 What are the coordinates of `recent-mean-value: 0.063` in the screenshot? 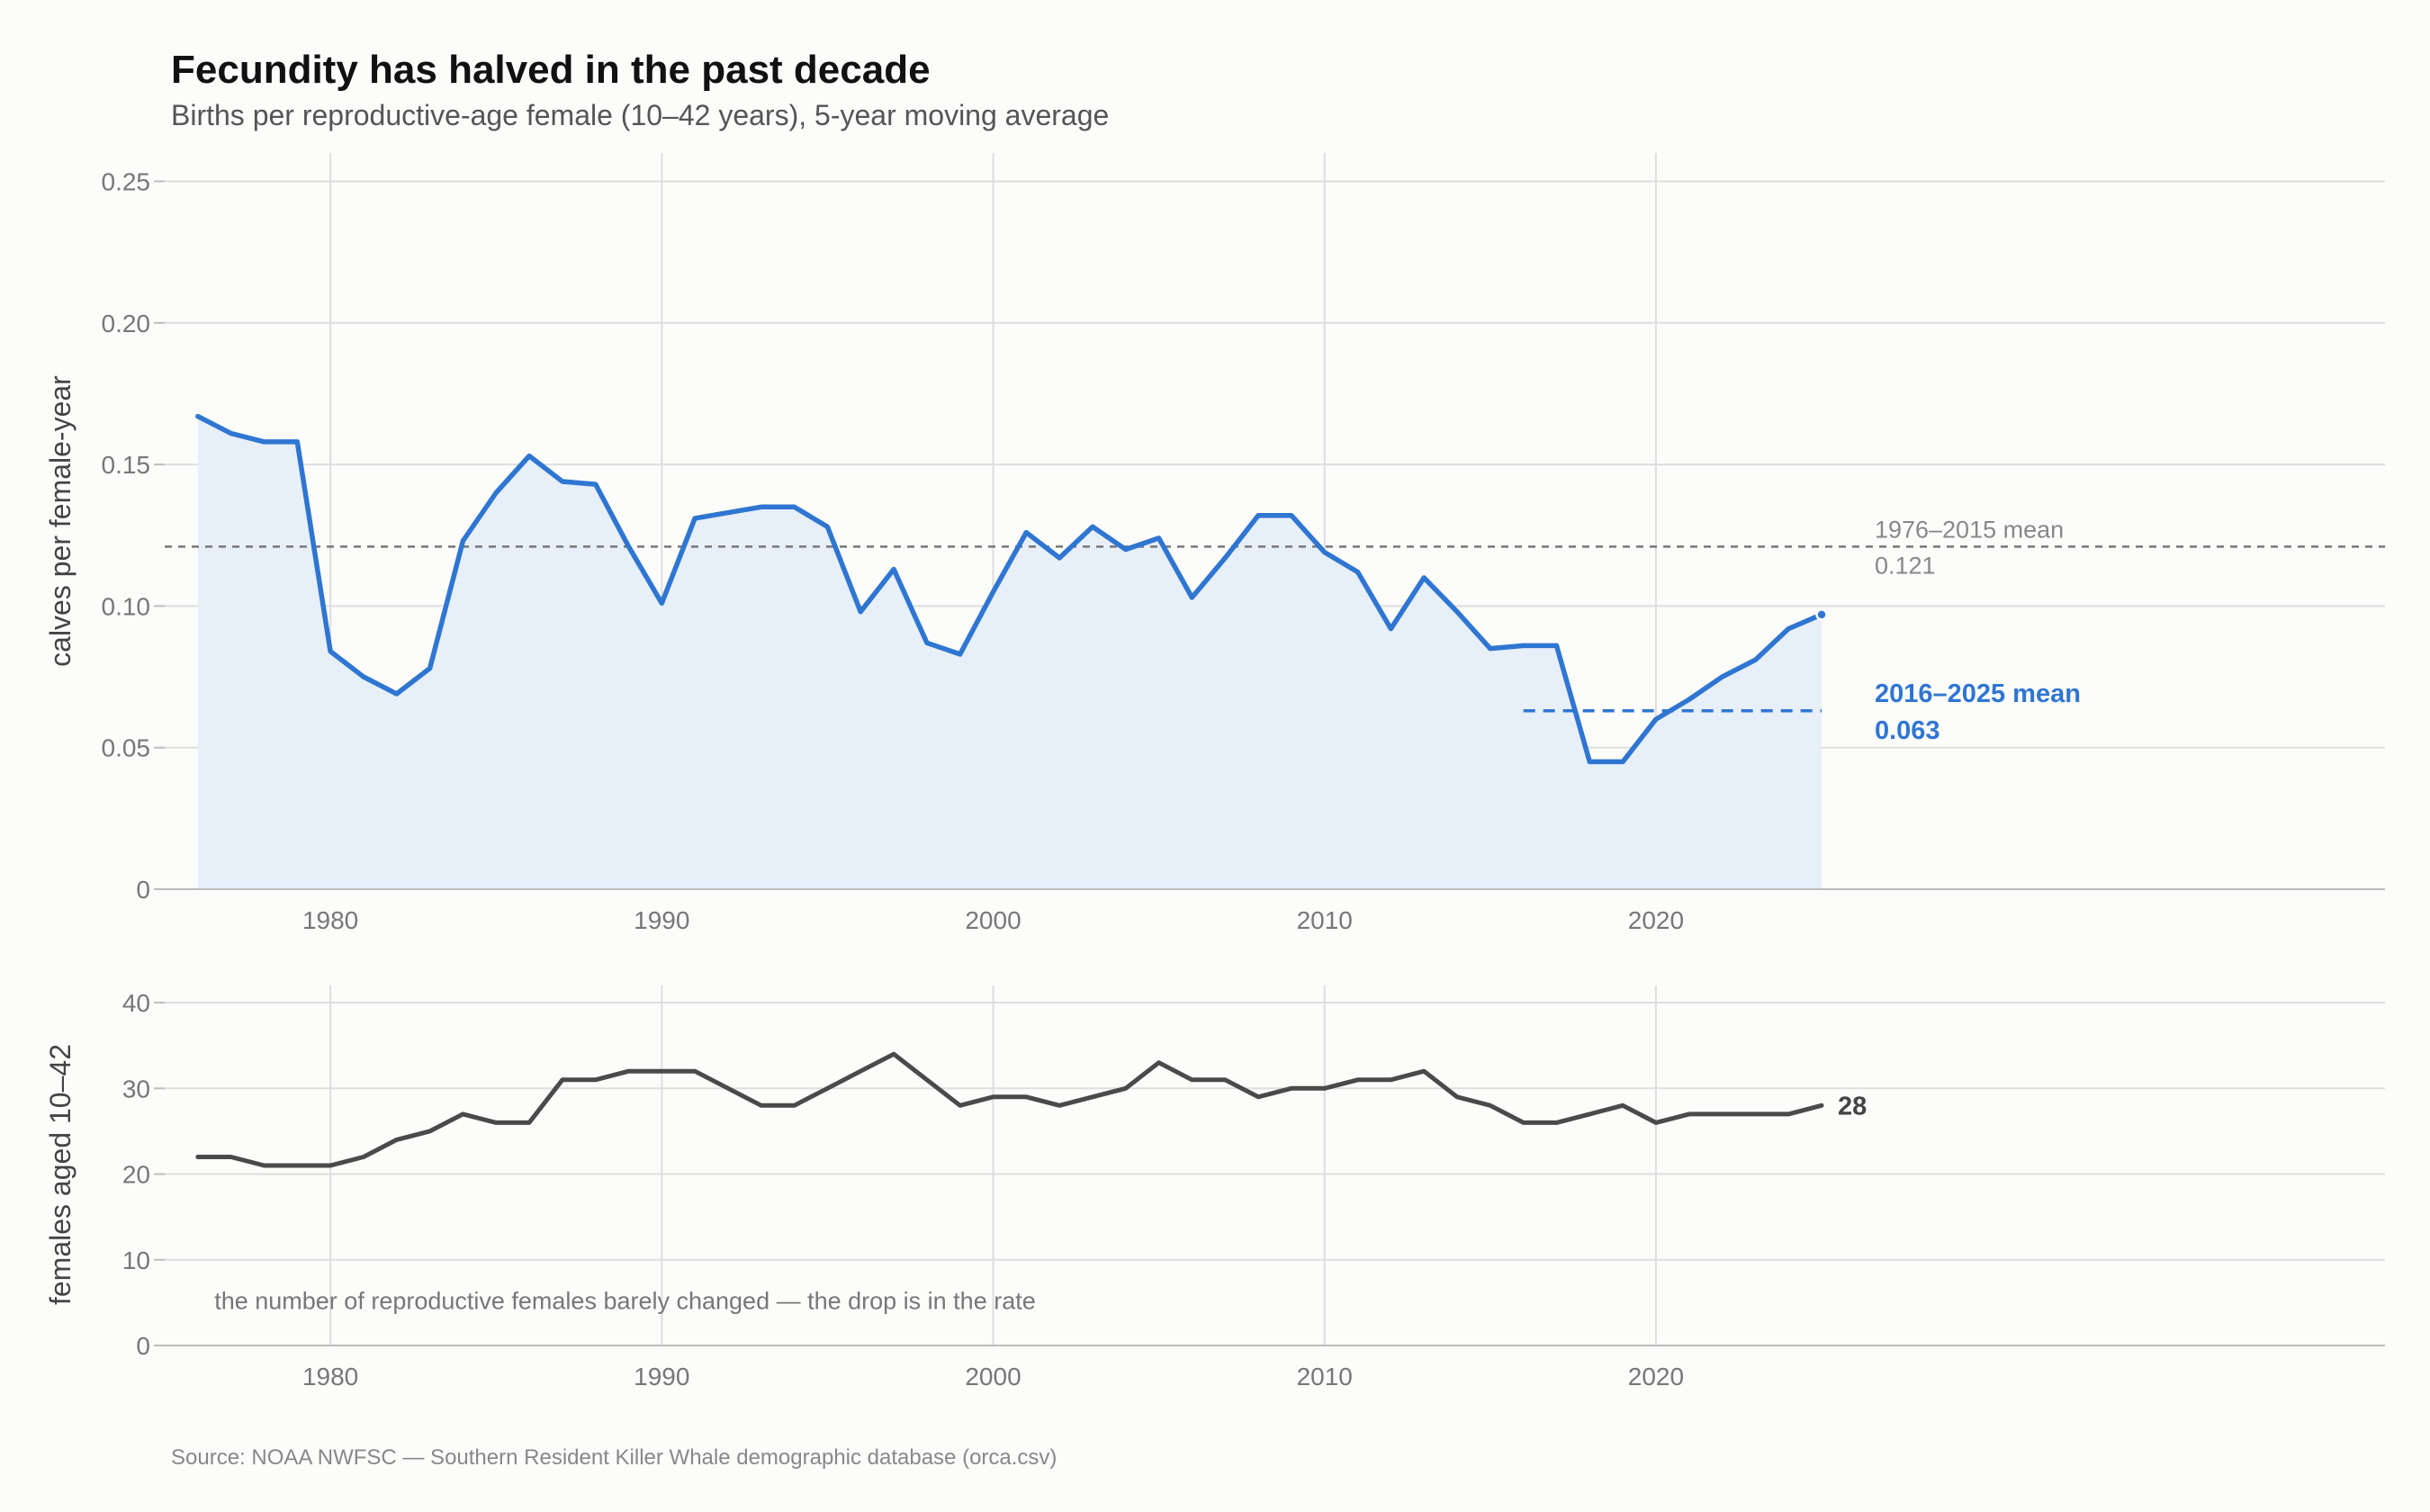 It's located at (1907, 731).